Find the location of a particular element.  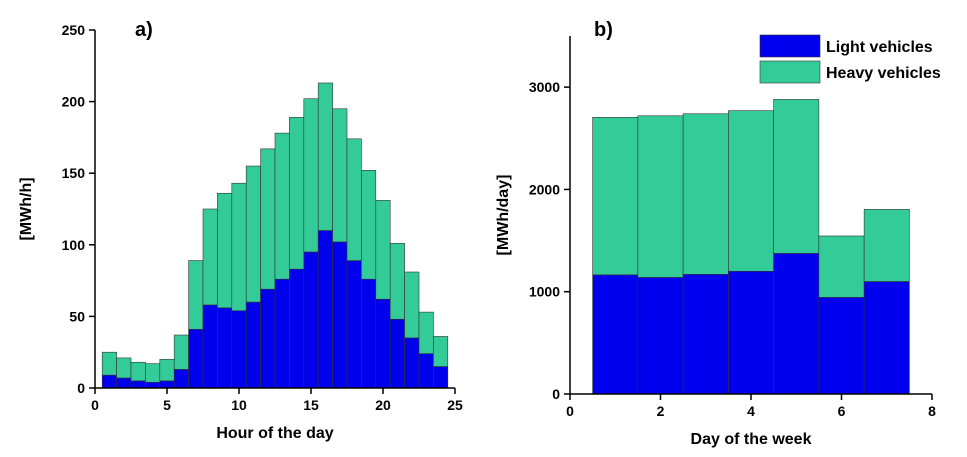

panel-a-x-tick-label: 10 is located at coordinates (239, 405).